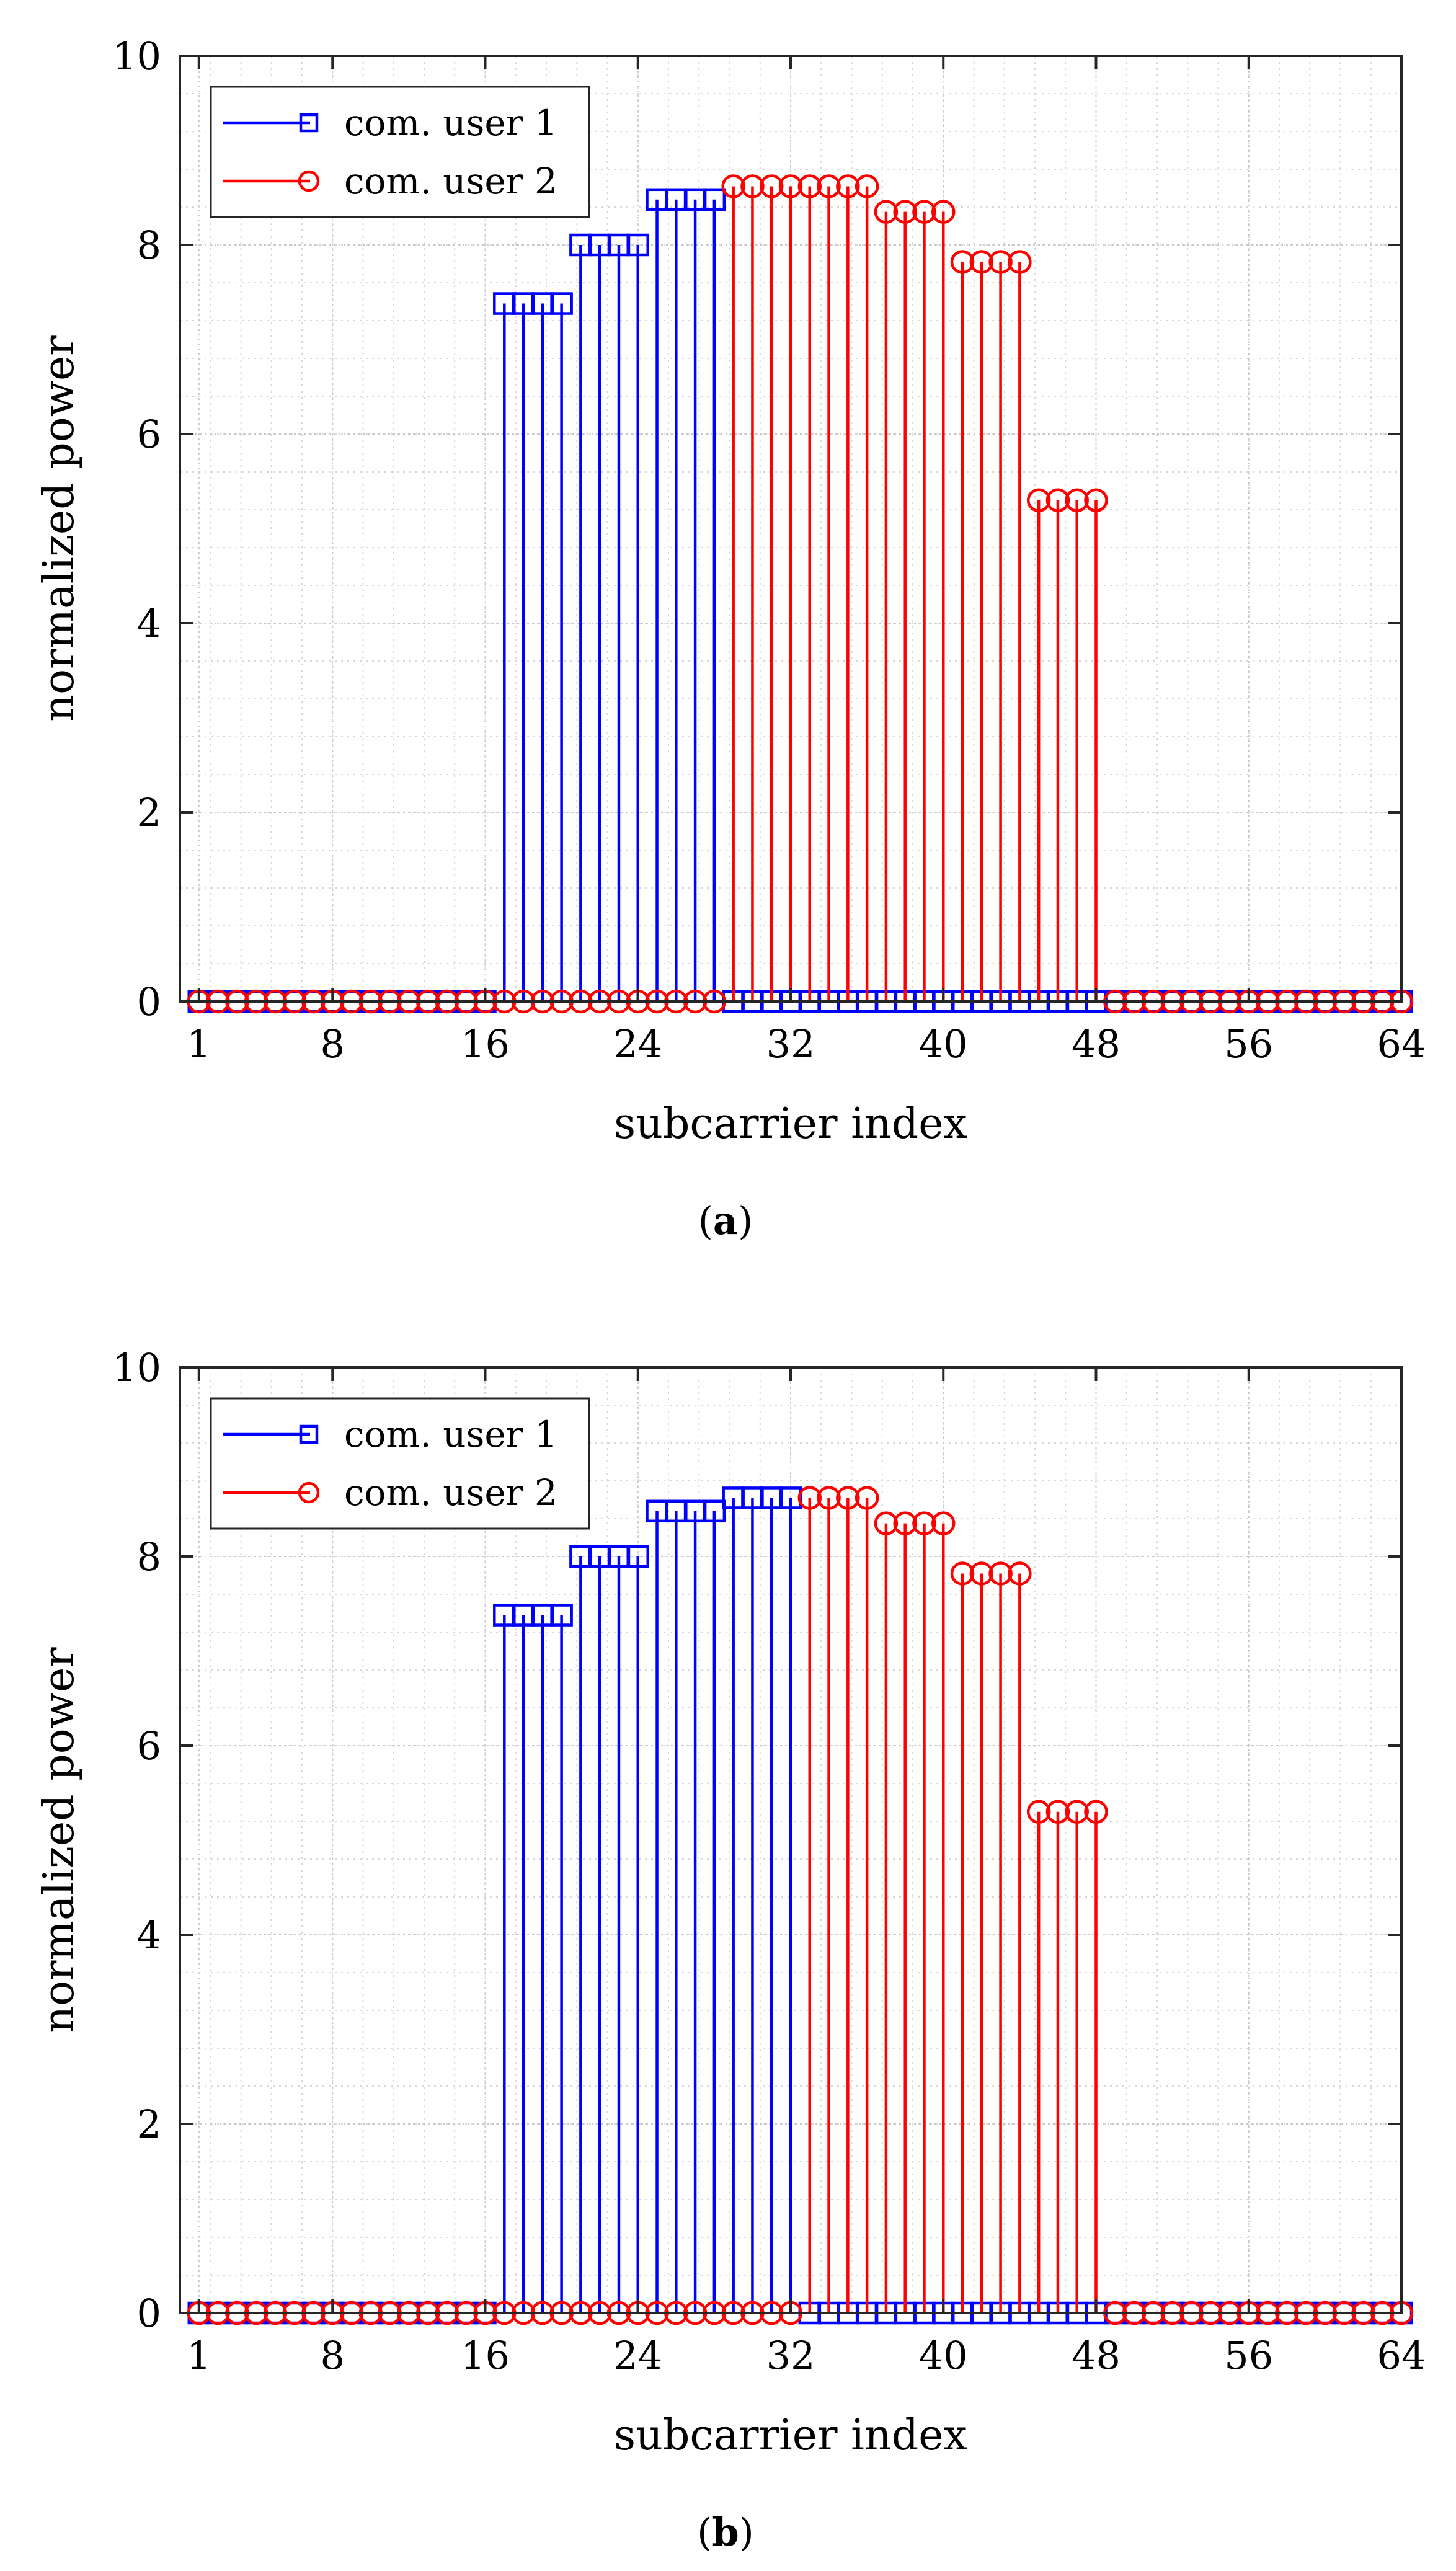 The height and width of the screenshot is (2571, 1456). I want to click on panel-caption: (a), so click(725, 1220).